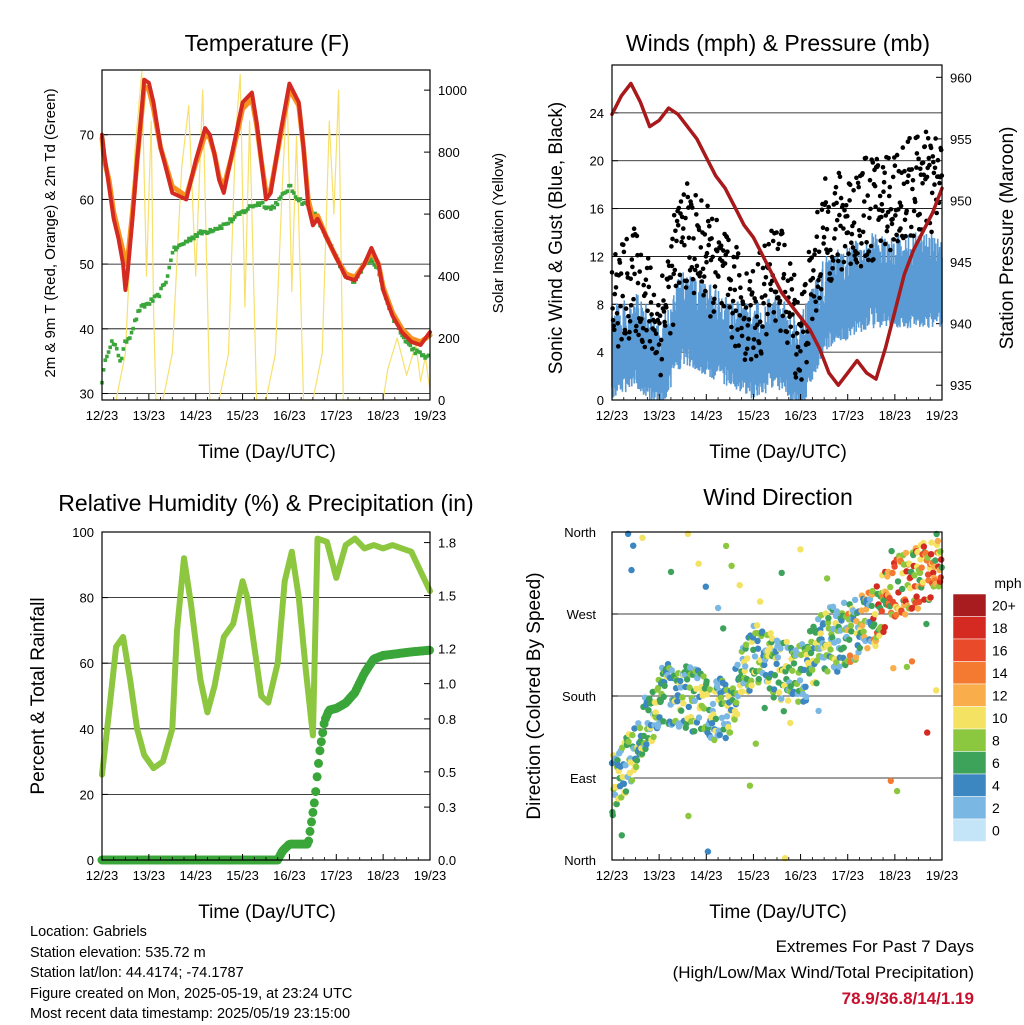 The width and height of the screenshot is (1024, 1025). Describe the element at coordinates (996, 785) in the screenshot. I see `colorbar-label: 4` at that location.